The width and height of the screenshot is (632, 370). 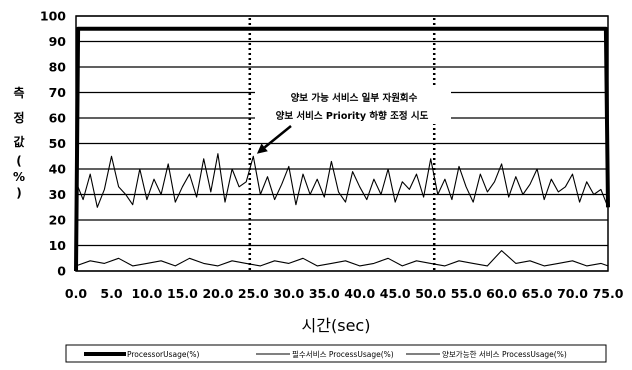 I want to click on x-tick-label: 55.0, so click(x=466, y=293).